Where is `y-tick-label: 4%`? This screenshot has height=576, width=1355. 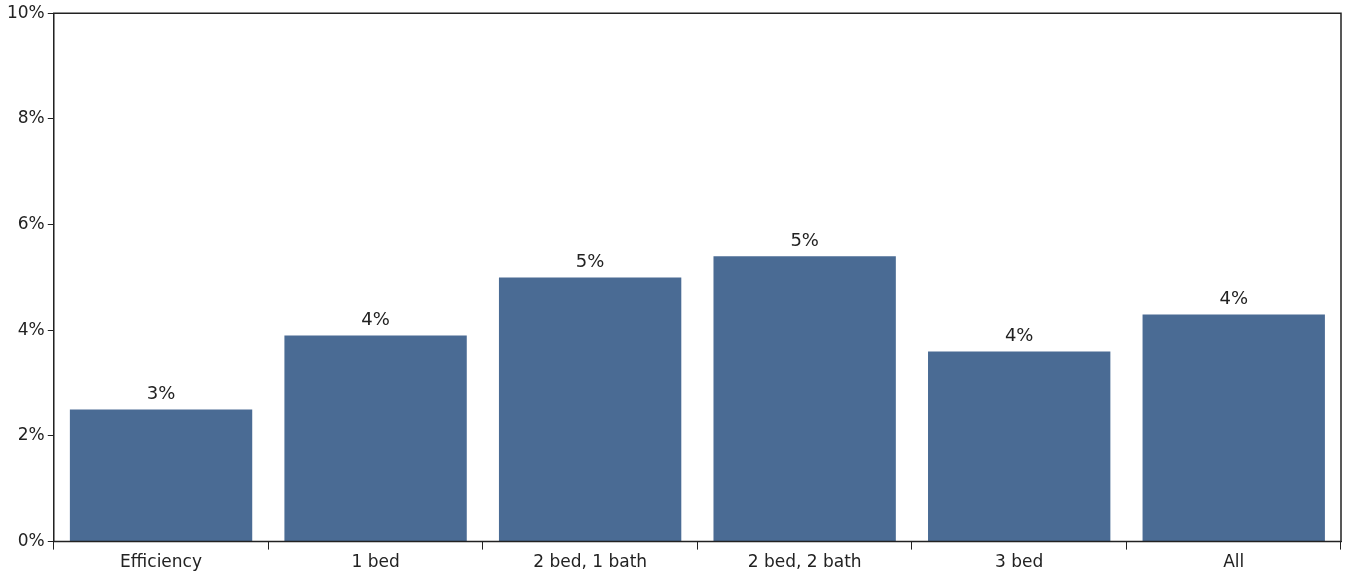 y-tick-label: 4% is located at coordinates (31, 328).